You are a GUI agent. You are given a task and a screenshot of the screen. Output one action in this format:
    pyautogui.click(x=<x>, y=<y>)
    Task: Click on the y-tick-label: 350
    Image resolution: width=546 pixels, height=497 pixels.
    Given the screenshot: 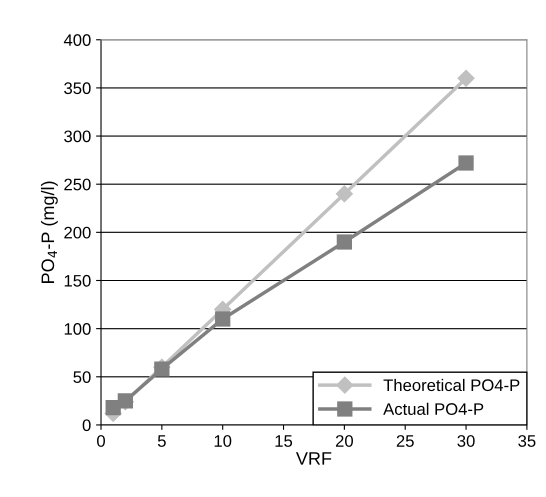 What is the action you would take?
    pyautogui.click(x=77, y=88)
    